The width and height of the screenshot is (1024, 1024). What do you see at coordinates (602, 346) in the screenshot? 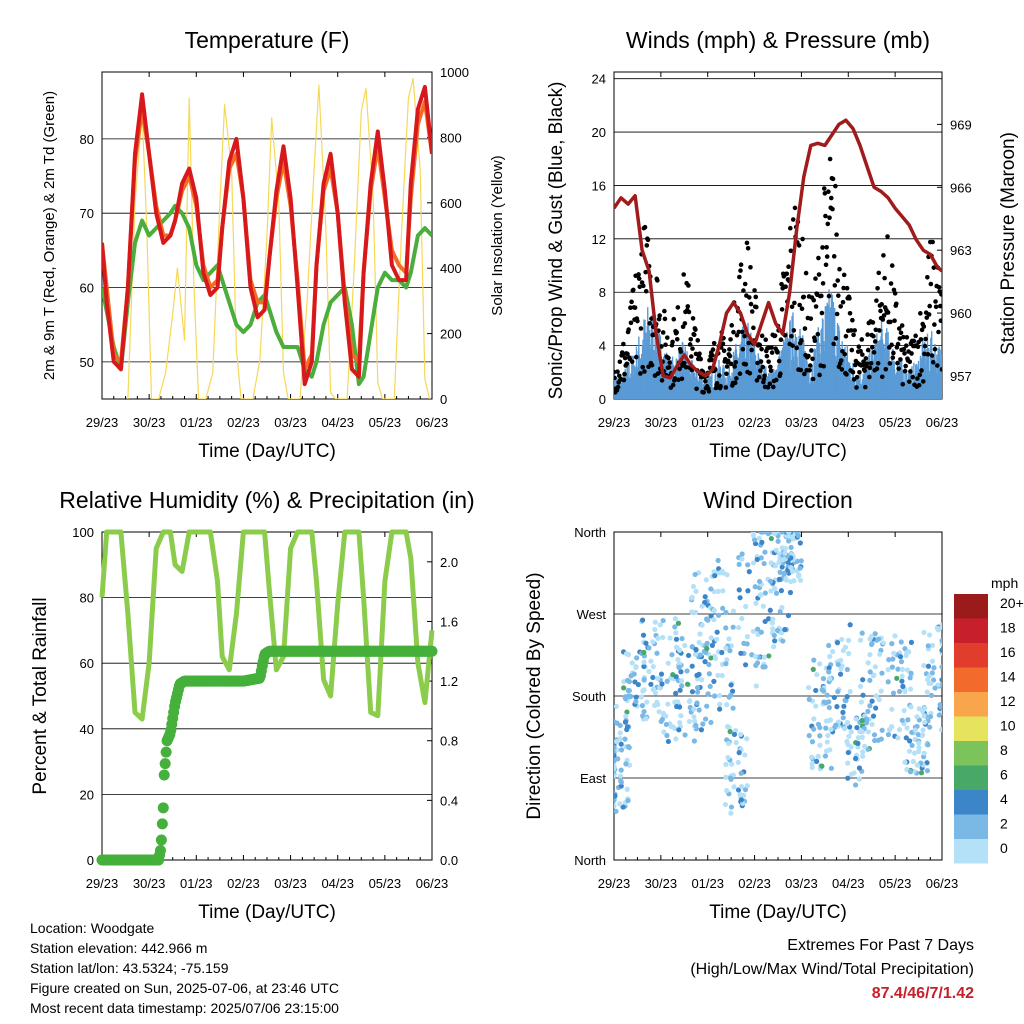
I see `winds-ytick-label: 4` at bounding box center [602, 346].